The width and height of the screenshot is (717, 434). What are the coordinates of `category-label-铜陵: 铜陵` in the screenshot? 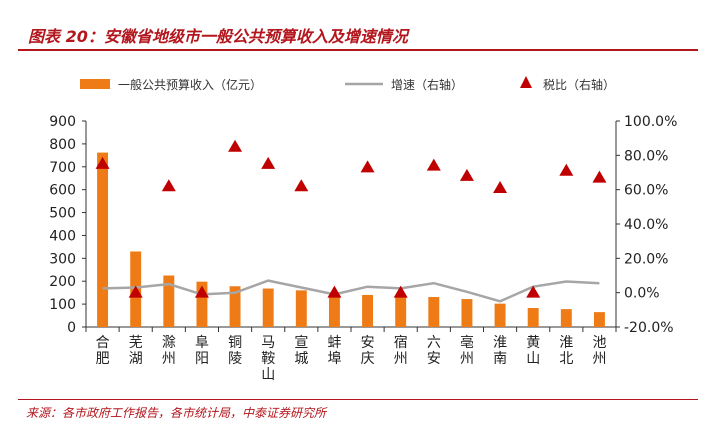 It's located at (235, 351).